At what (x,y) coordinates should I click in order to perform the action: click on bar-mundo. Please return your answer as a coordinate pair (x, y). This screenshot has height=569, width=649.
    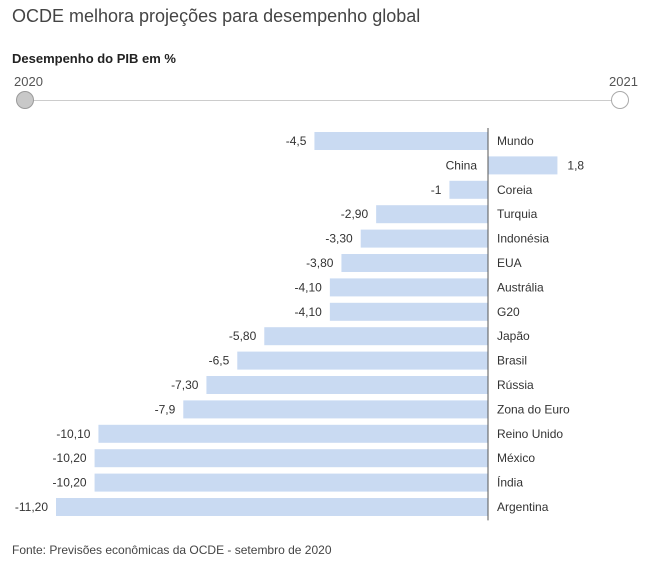
    Looking at the image, I should click on (401, 141).